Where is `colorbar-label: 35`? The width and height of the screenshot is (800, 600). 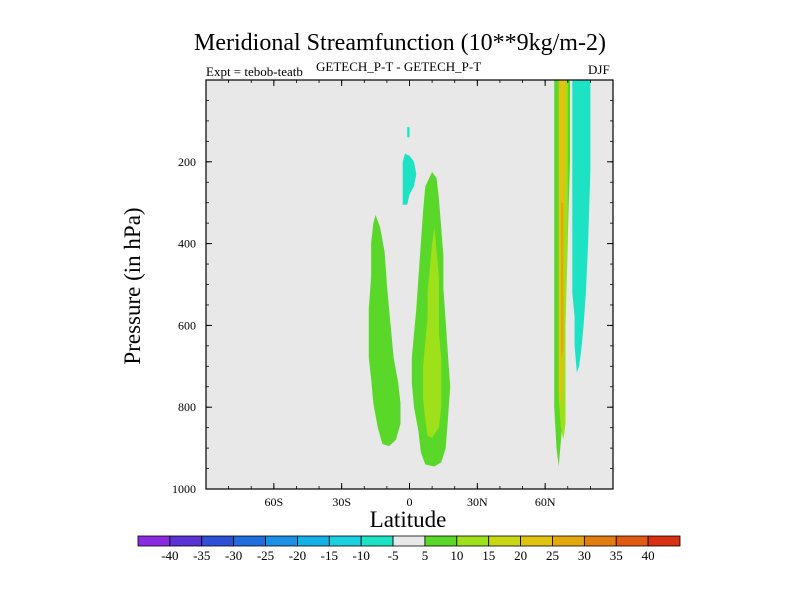 colorbar-label: 35 is located at coordinates (616, 555).